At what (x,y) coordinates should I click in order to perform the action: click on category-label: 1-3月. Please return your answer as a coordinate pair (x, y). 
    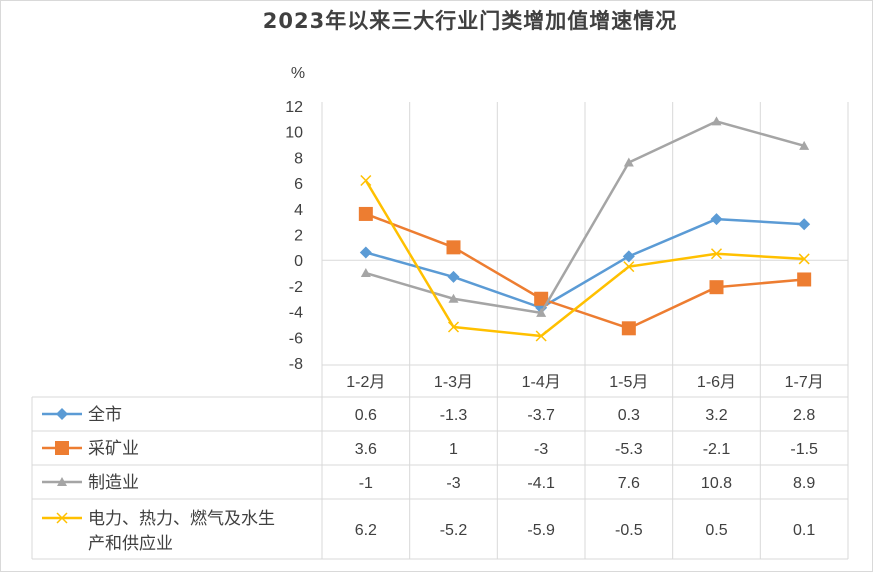
    Looking at the image, I should click on (453, 382).